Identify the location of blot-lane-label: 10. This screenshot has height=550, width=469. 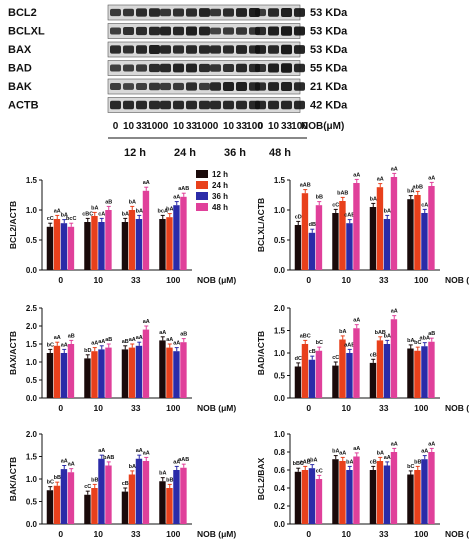
(179, 126).